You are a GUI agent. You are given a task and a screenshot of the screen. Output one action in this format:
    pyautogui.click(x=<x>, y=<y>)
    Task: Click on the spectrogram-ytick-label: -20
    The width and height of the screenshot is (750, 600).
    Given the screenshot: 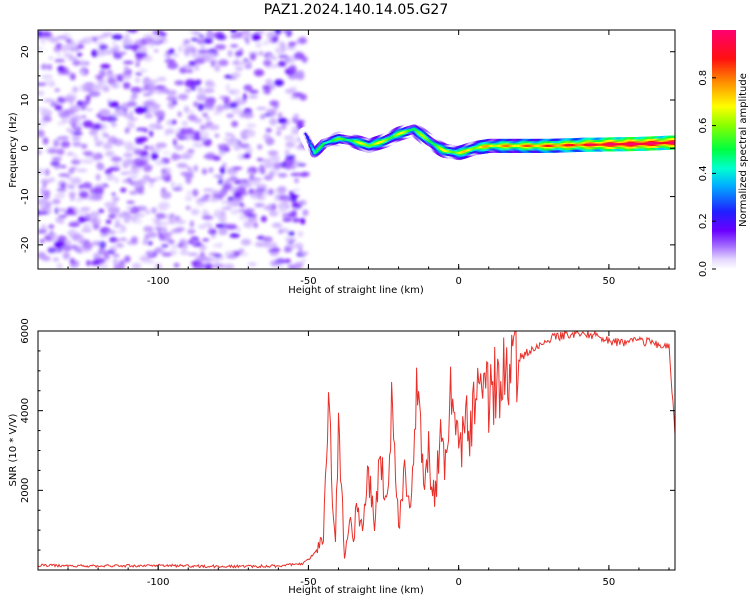 What is the action you would take?
    pyautogui.click(x=25, y=245)
    